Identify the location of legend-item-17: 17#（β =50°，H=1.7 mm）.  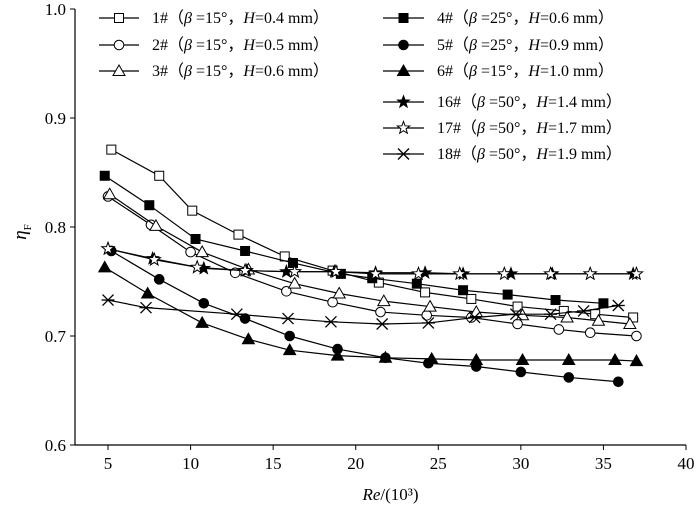
(502, 128).